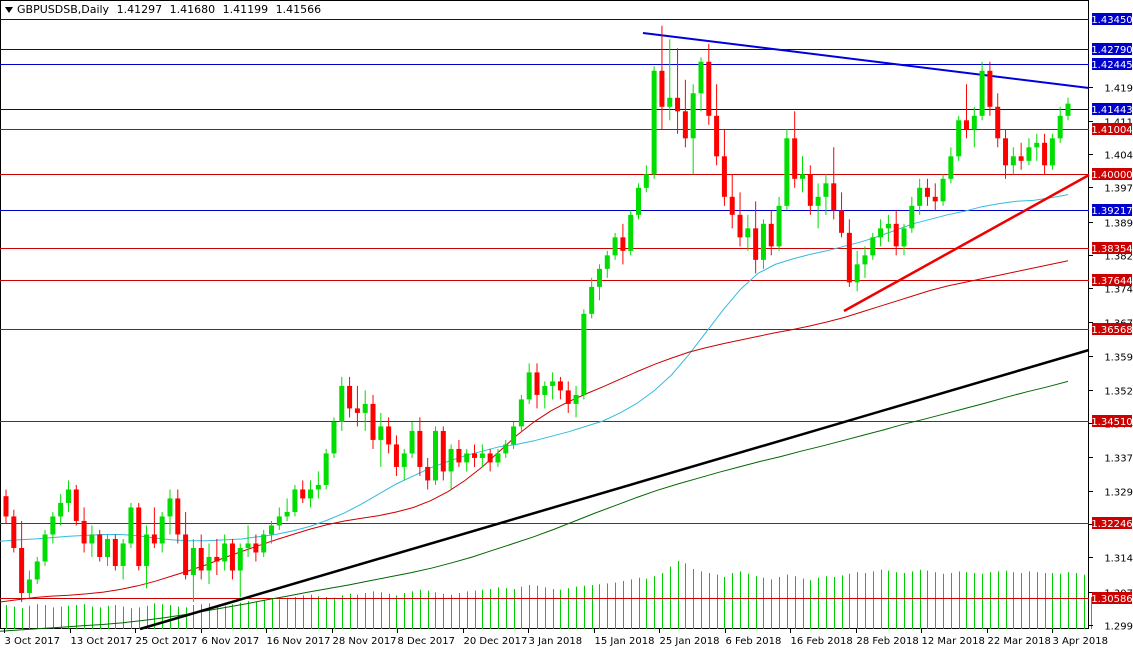 This screenshot has width=1133, height=651. I want to click on price-box-1.39217: 1.39217, so click(1112, 210).